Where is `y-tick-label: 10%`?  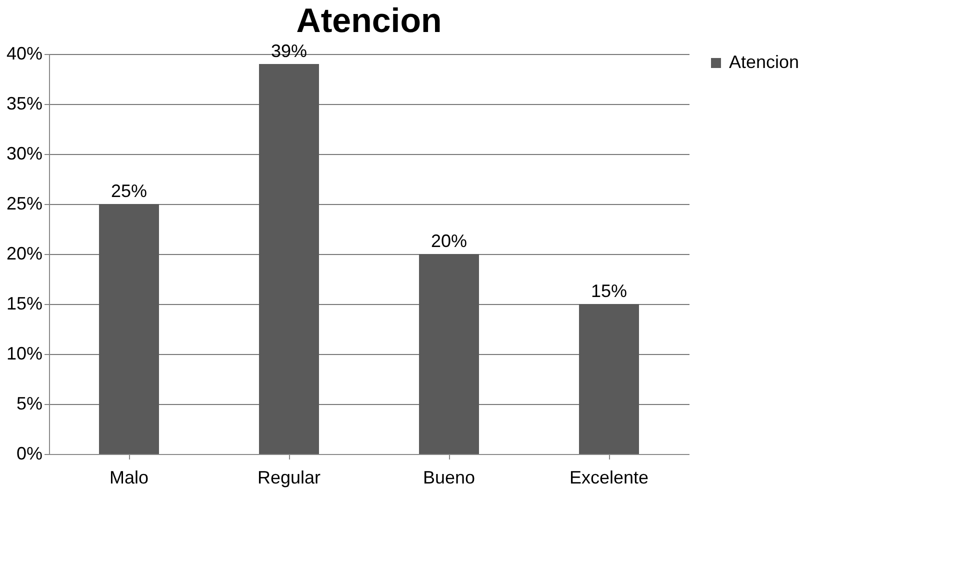
y-tick-label: 10% is located at coordinates (24, 354).